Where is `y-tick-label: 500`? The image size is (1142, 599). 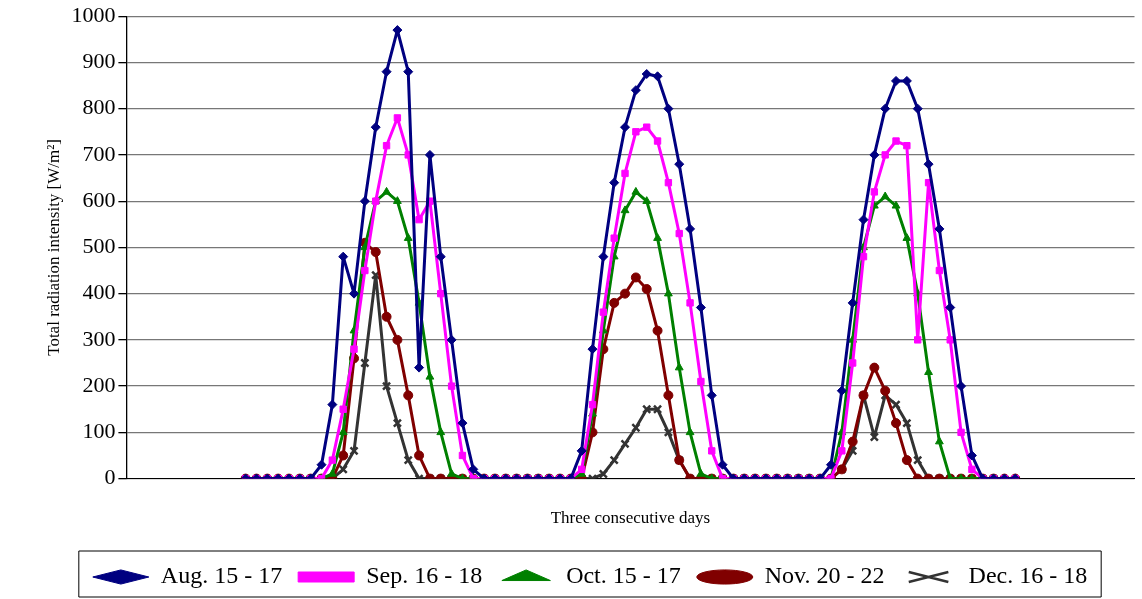 y-tick-label: 500 is located at coordinates (99, 246).